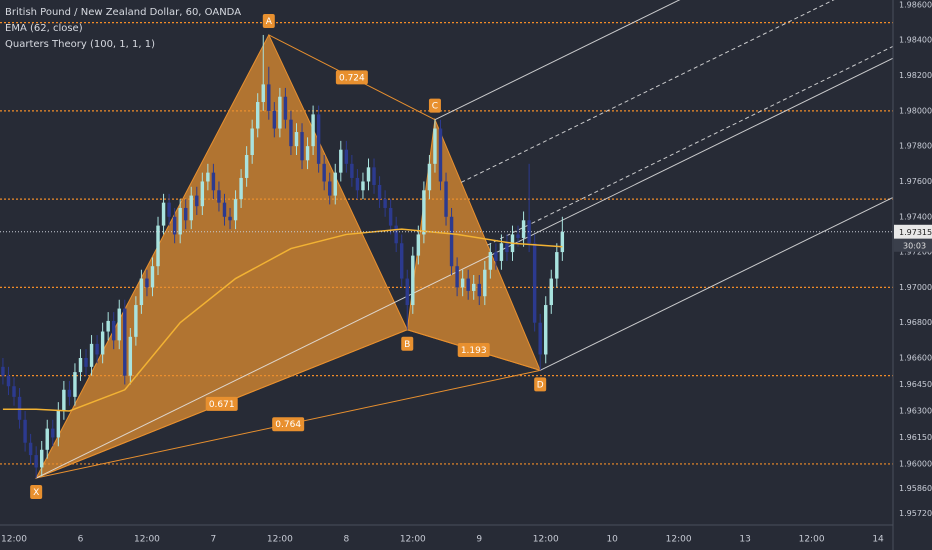 This screenshot has height=550, width=932. I want to click on x-tick-label: 6, so click(81, 540).